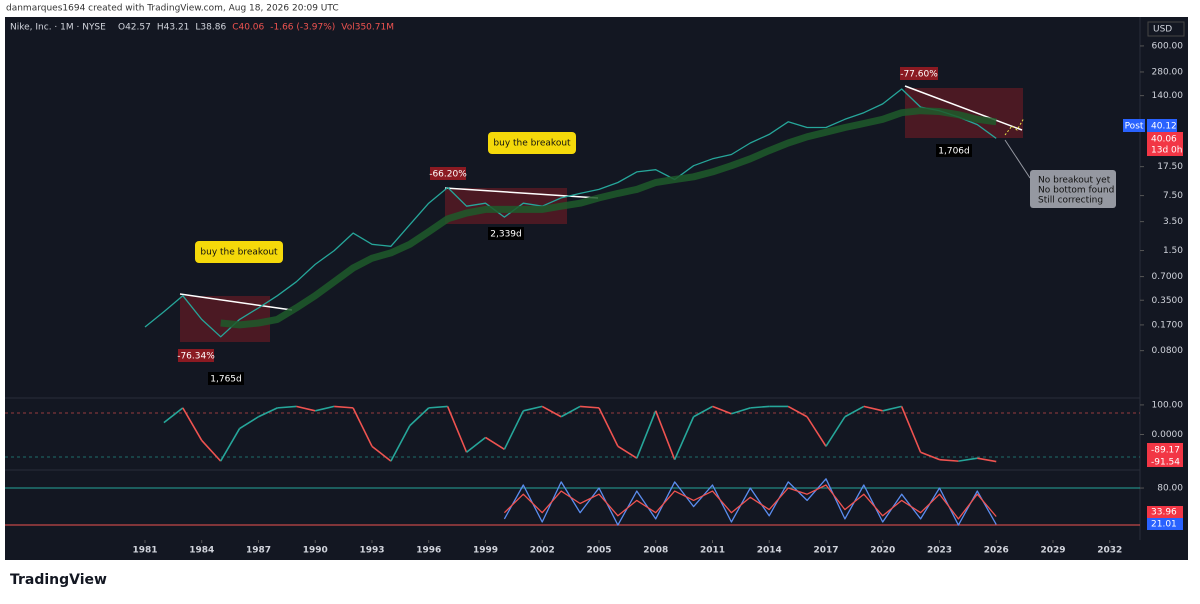 This screenshot has height=604, width=1200. I want to click on y-tick-label: 0.0800, so click(1168, 351).